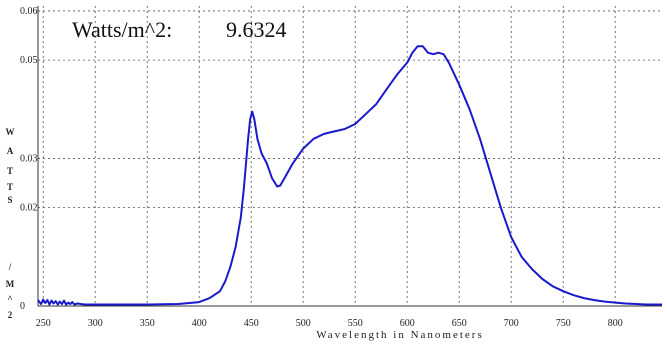  What do you see at coordinates (459, 323) in the screenshot?
I see `x-tick-label: 650` at bounding box center [459, 323].